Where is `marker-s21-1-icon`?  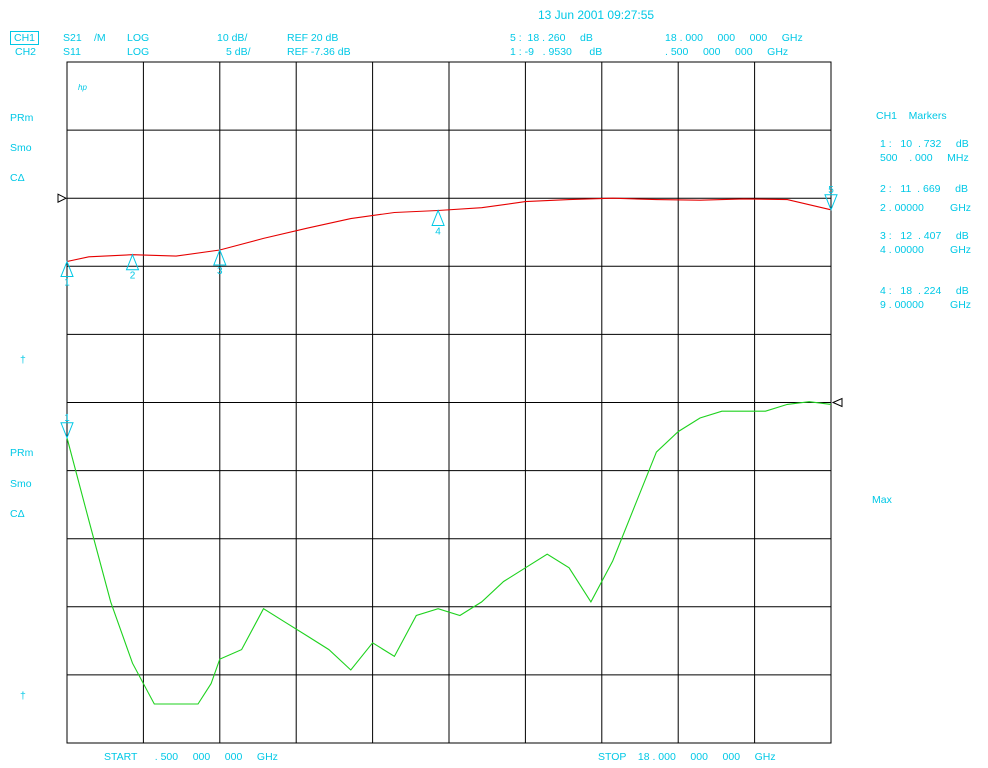
marker-s21-1-icon is located at coordinates (67, 269).